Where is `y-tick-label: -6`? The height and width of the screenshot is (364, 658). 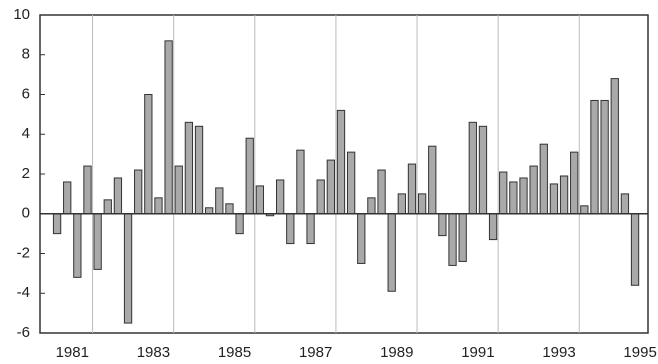
y-tick-label: -6 is located at coordinates (23, 332).